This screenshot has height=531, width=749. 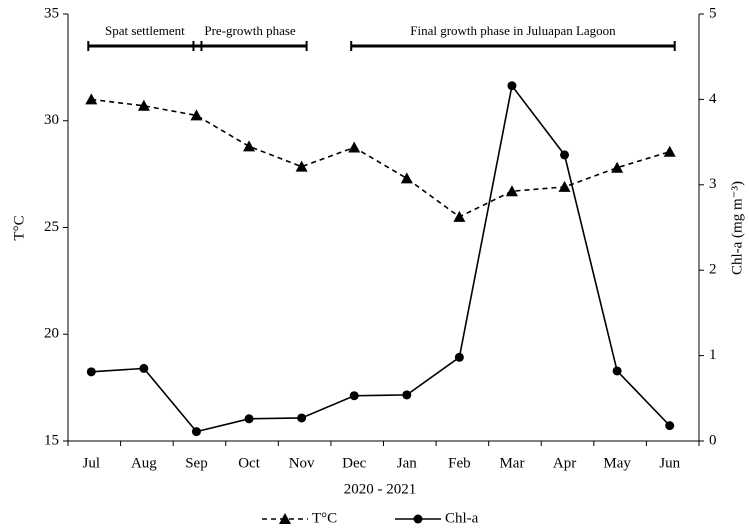 I want to click on legend-label: Chl-a, so click(x=462, y=518).